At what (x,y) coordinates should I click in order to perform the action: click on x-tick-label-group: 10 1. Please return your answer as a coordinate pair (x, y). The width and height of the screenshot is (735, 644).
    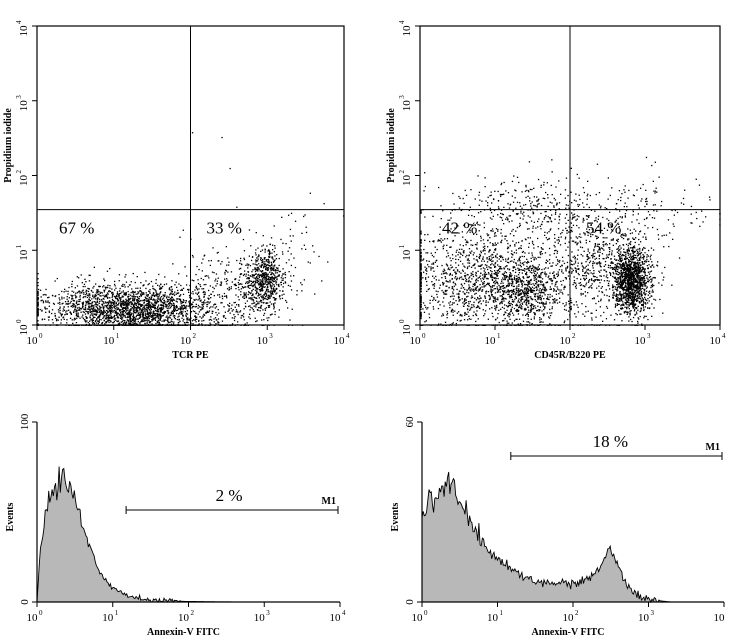
    Looking at the image, I should click on (111, 339).